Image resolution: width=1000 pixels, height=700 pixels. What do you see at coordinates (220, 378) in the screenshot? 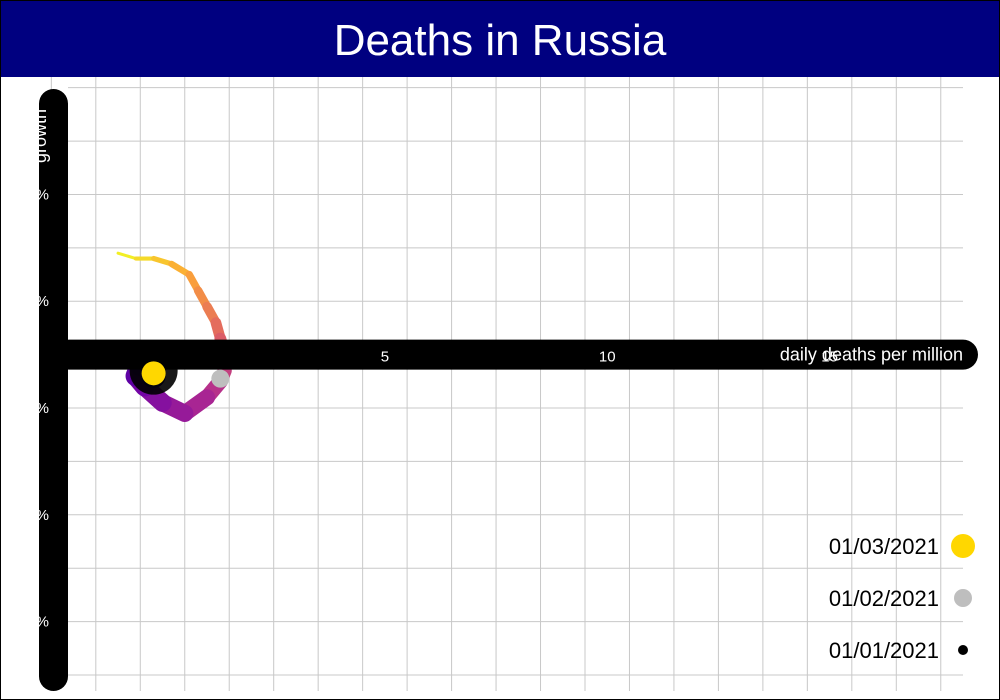
I see `point-01-02-2021` at bounding box center [220, 378].